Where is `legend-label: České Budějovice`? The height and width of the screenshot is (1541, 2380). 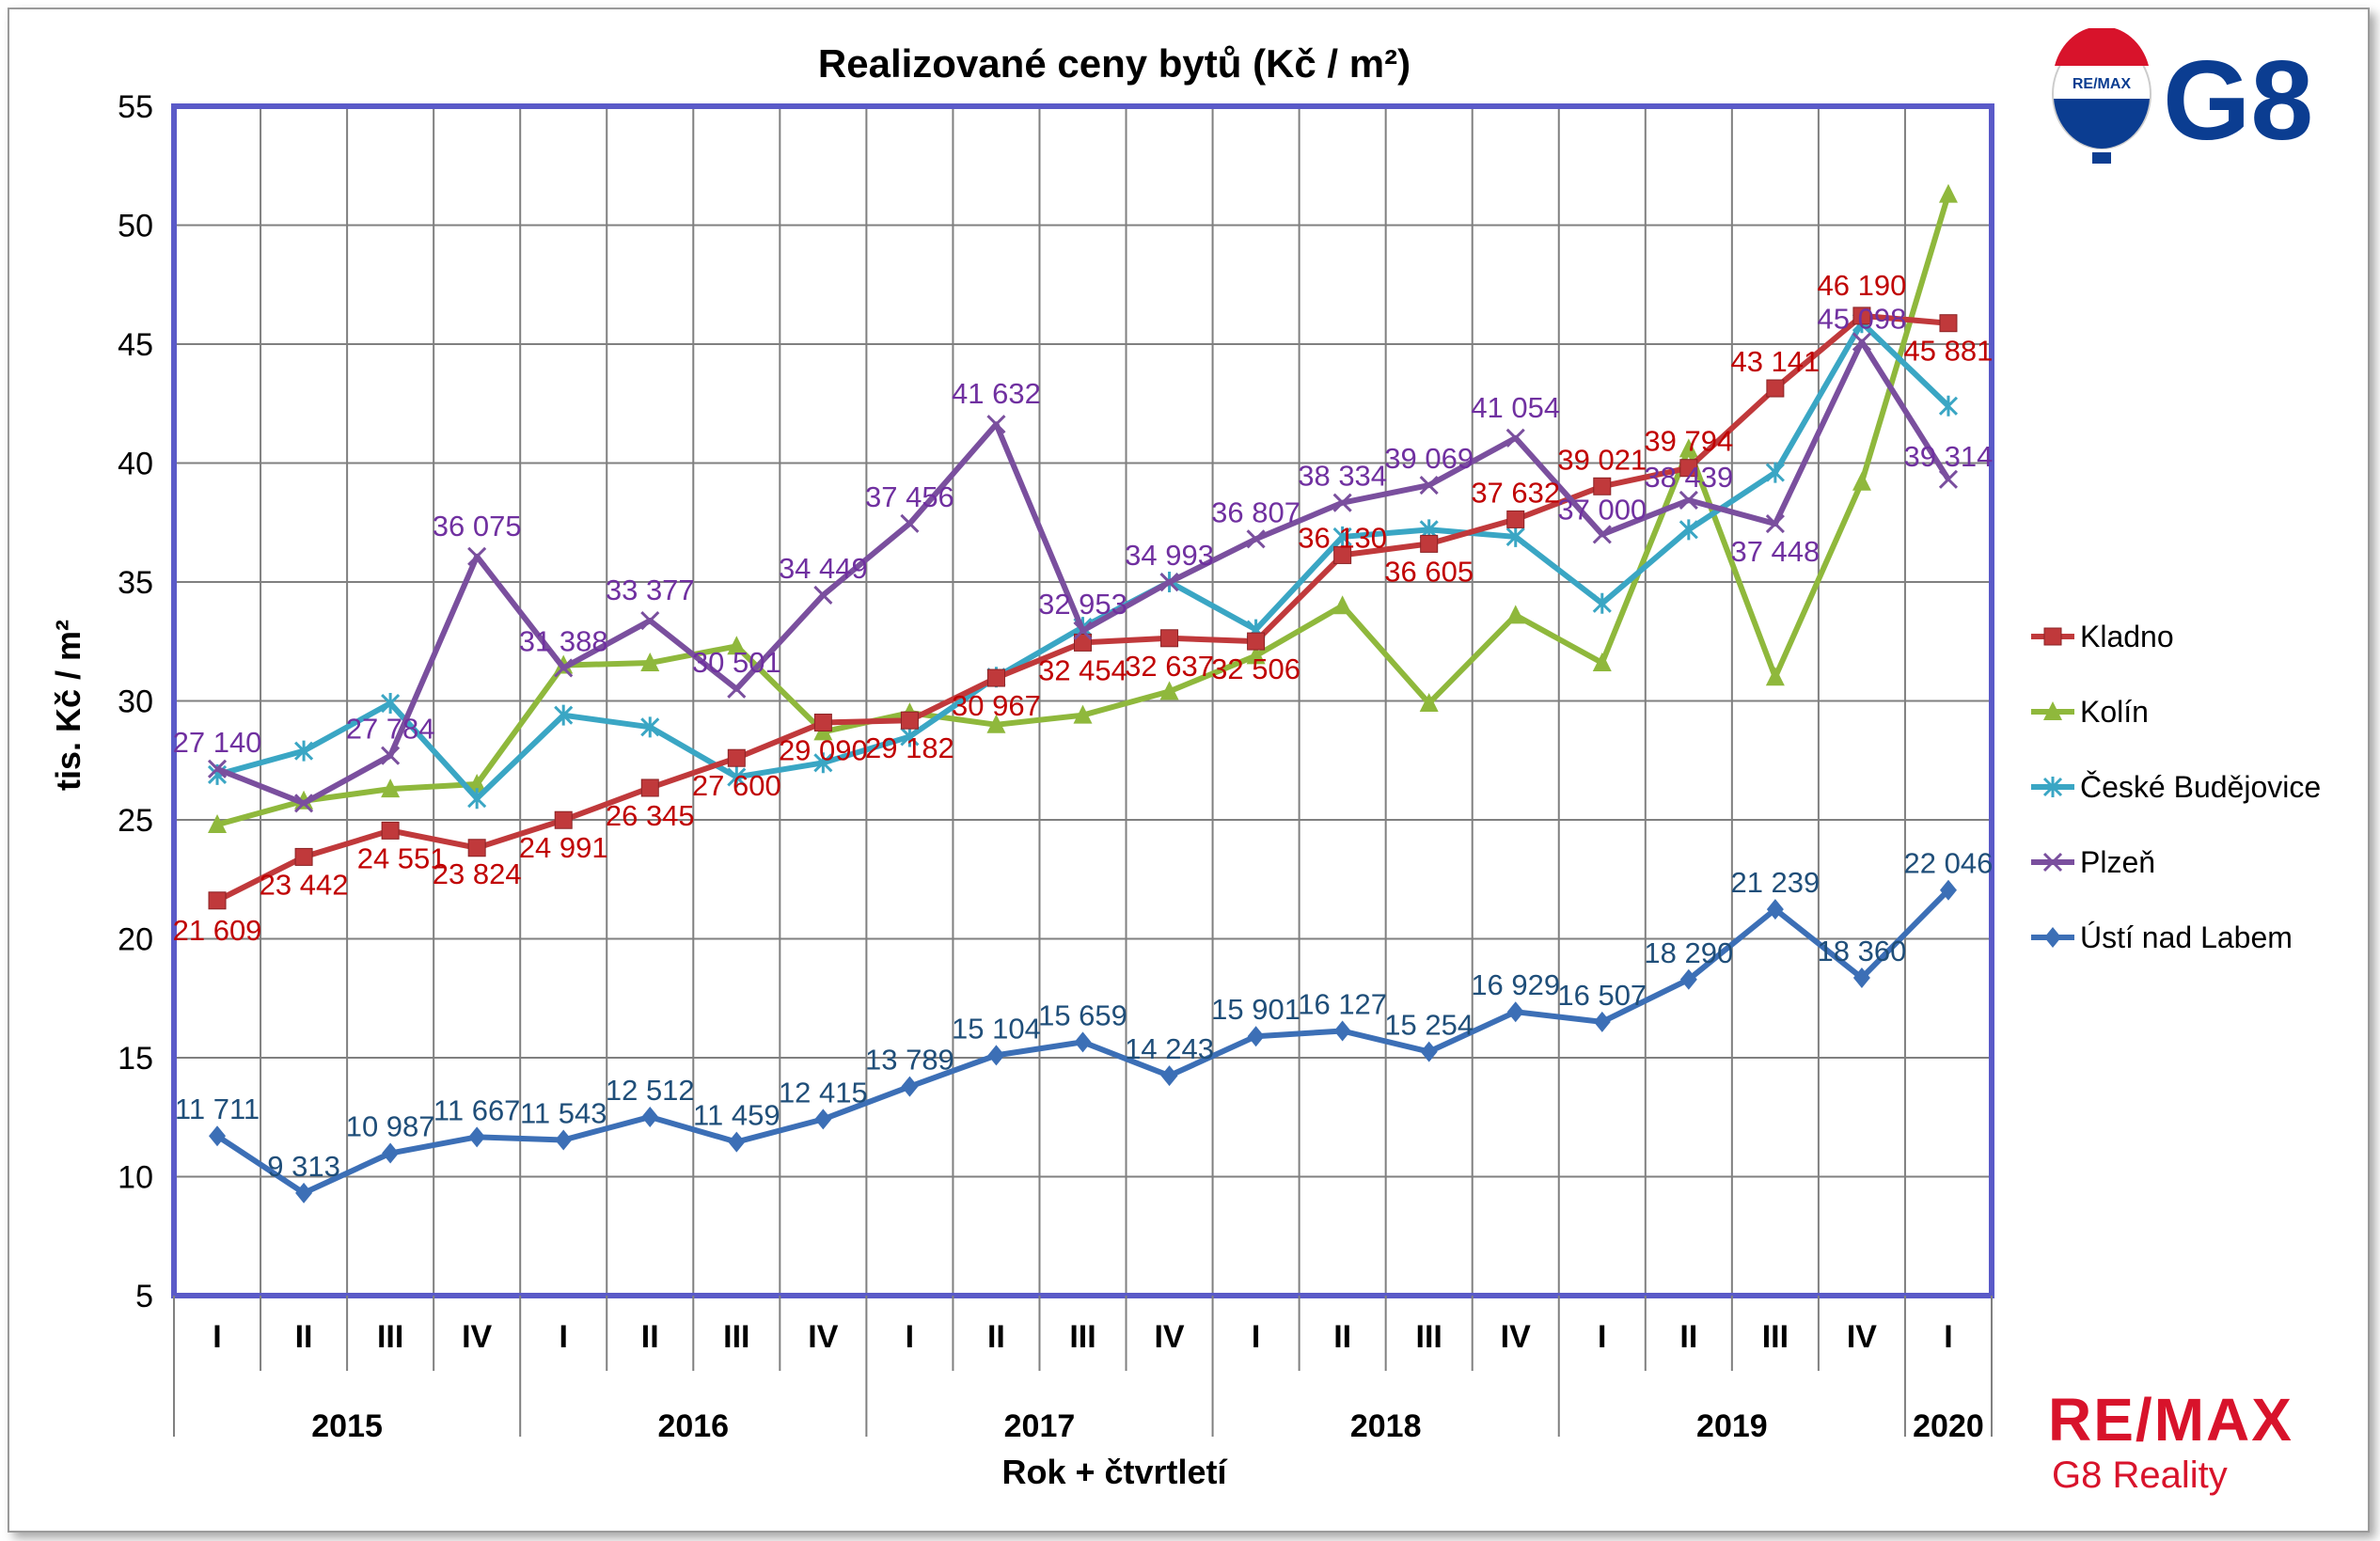 legend-label: České Budějovice is located at coordinates (2200, 787).